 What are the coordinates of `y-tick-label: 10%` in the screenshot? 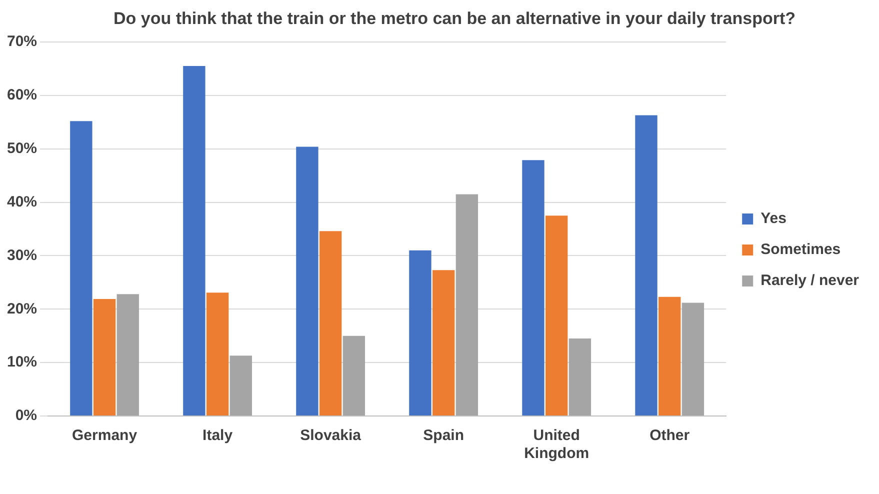 It's located at (22, 362).